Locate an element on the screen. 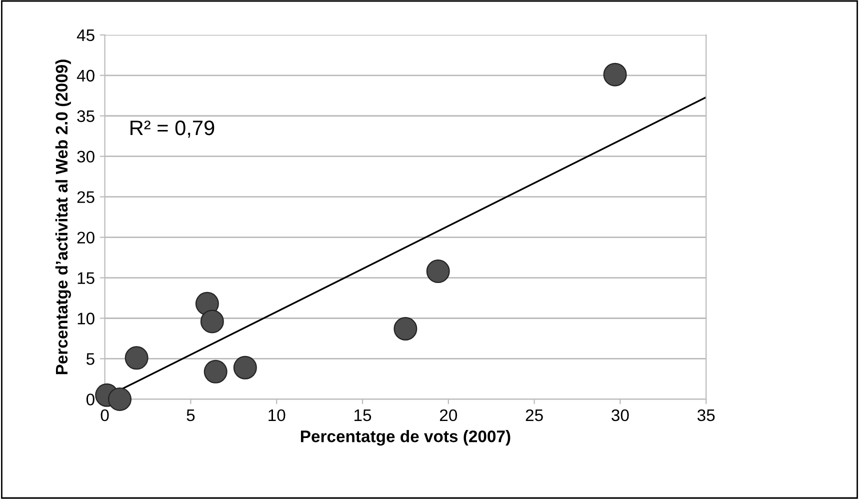  x-tick-label: 20 is located at coordinates (449, 415).